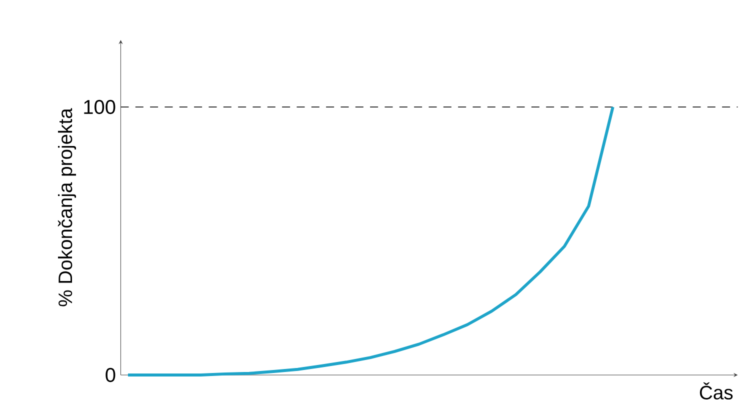 This screenshot has height=407, width=749. What do you see at coordinates (100, 107) in the screenshot?
I see `y-tick-label: 100` at bounding box center [100, 107].